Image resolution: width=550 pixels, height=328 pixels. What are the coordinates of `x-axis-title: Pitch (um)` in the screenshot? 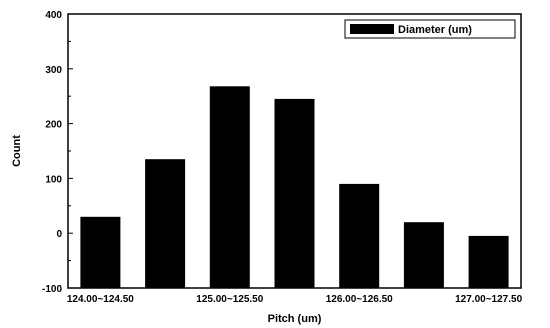 It's located at (295, 319).